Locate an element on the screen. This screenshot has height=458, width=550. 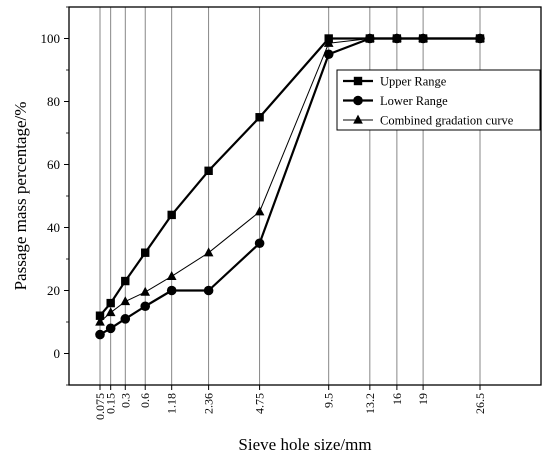
y-axis: 0 20 40 60 80 100 is located at coordinates (55, 196).